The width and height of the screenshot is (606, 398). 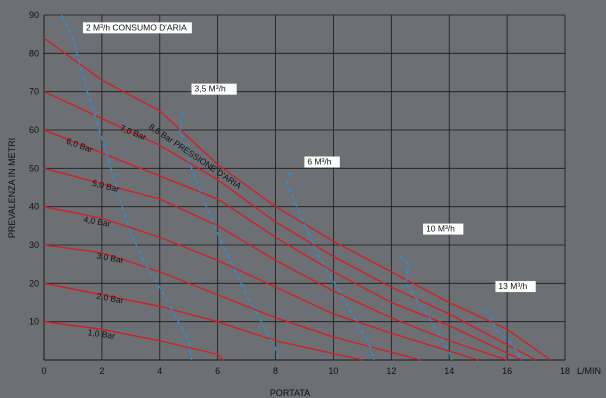 I want to click on x-tick-2: 2, so click(x=101, y=371).